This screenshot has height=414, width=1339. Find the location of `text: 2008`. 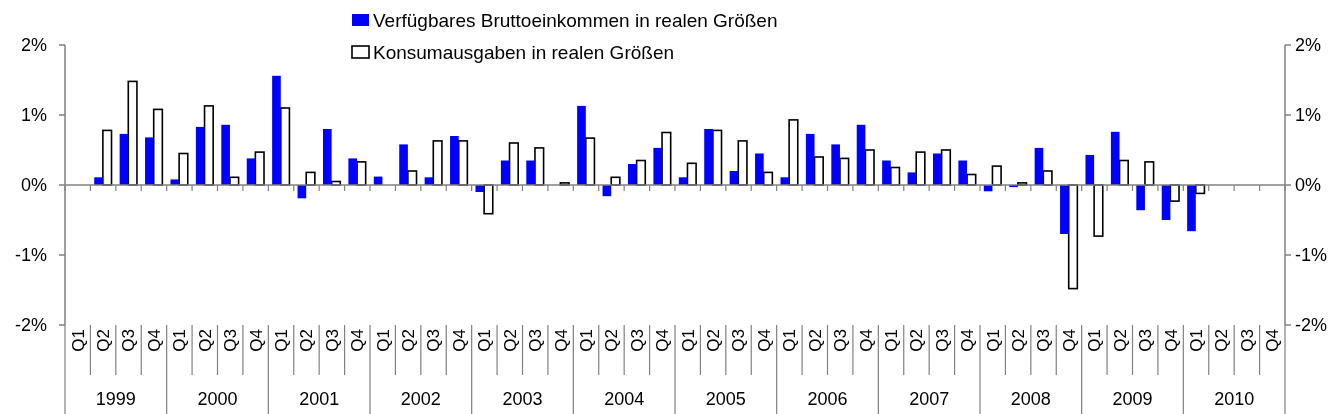

text: 2008 is located at coordinates (1030, 399).